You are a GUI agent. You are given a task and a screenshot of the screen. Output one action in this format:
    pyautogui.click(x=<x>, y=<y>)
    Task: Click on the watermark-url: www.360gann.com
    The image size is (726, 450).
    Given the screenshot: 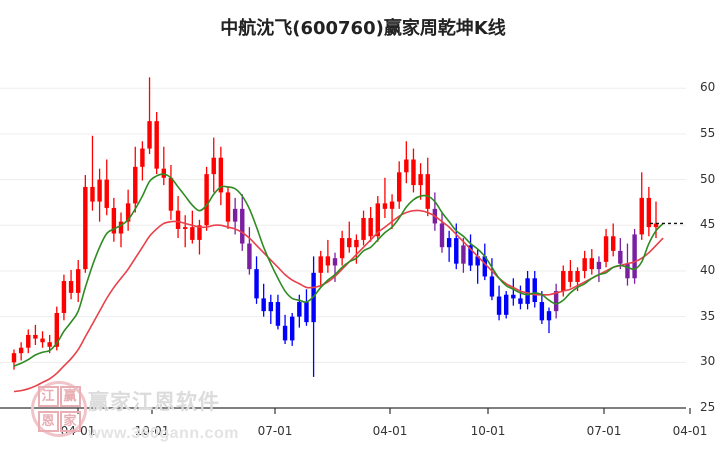 What is the action you would take?
    pyautogui.click(x=163, y=433)
    